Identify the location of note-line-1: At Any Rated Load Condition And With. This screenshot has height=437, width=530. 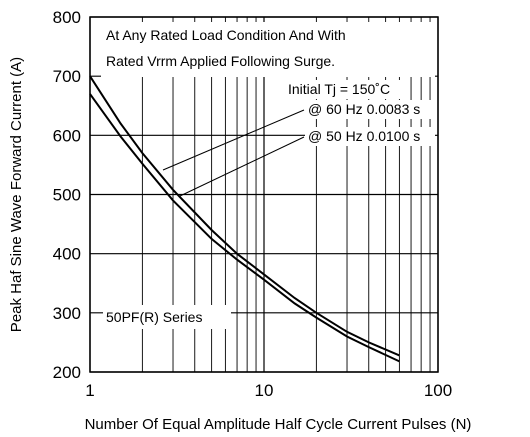
(226, 35).